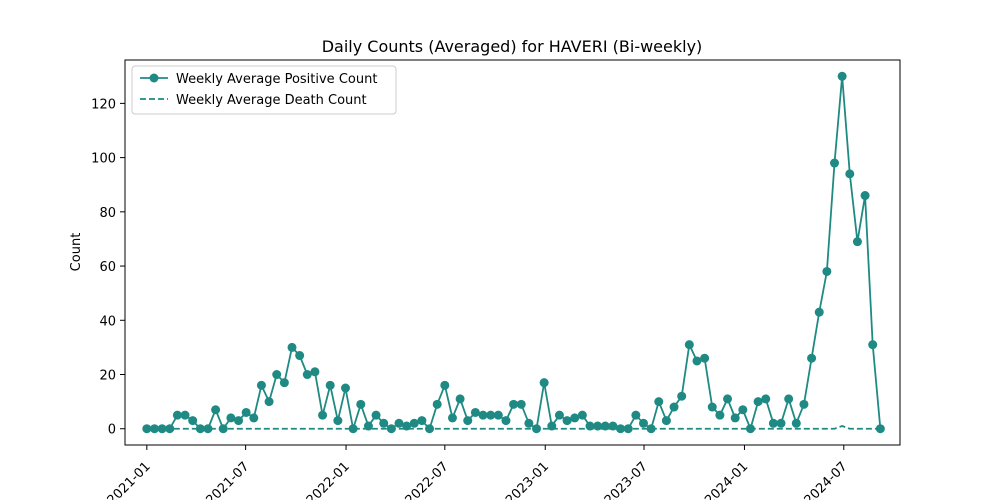  I want to click on y-tick-label: 100, so click(103, 159).